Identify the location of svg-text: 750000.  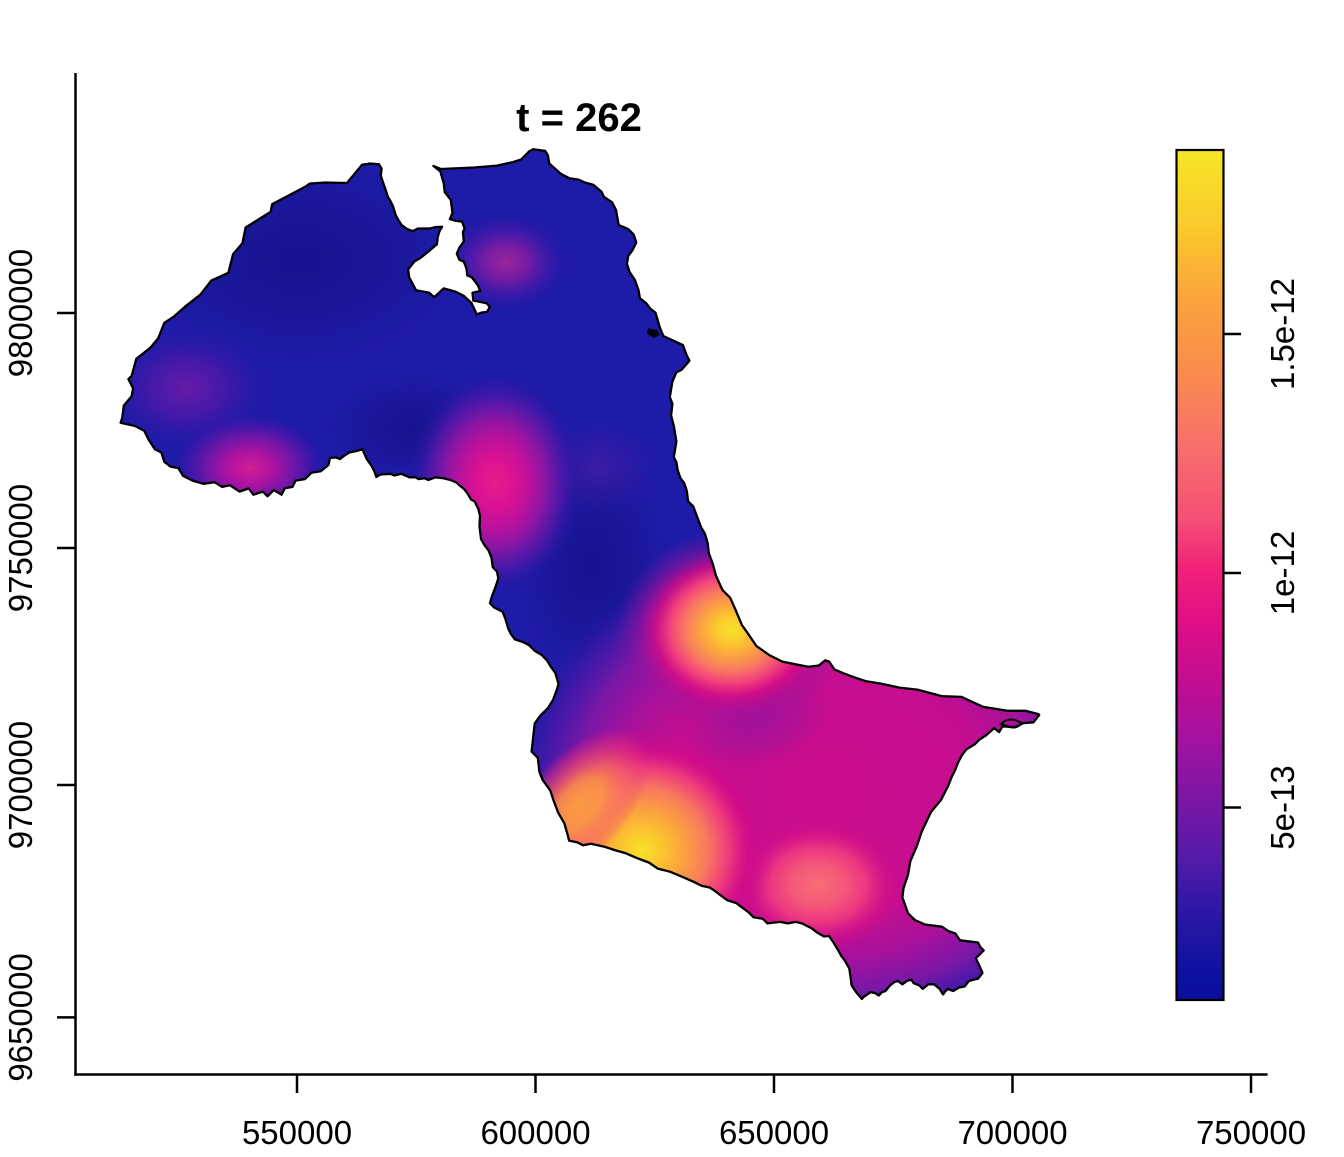
(1251, 1132).